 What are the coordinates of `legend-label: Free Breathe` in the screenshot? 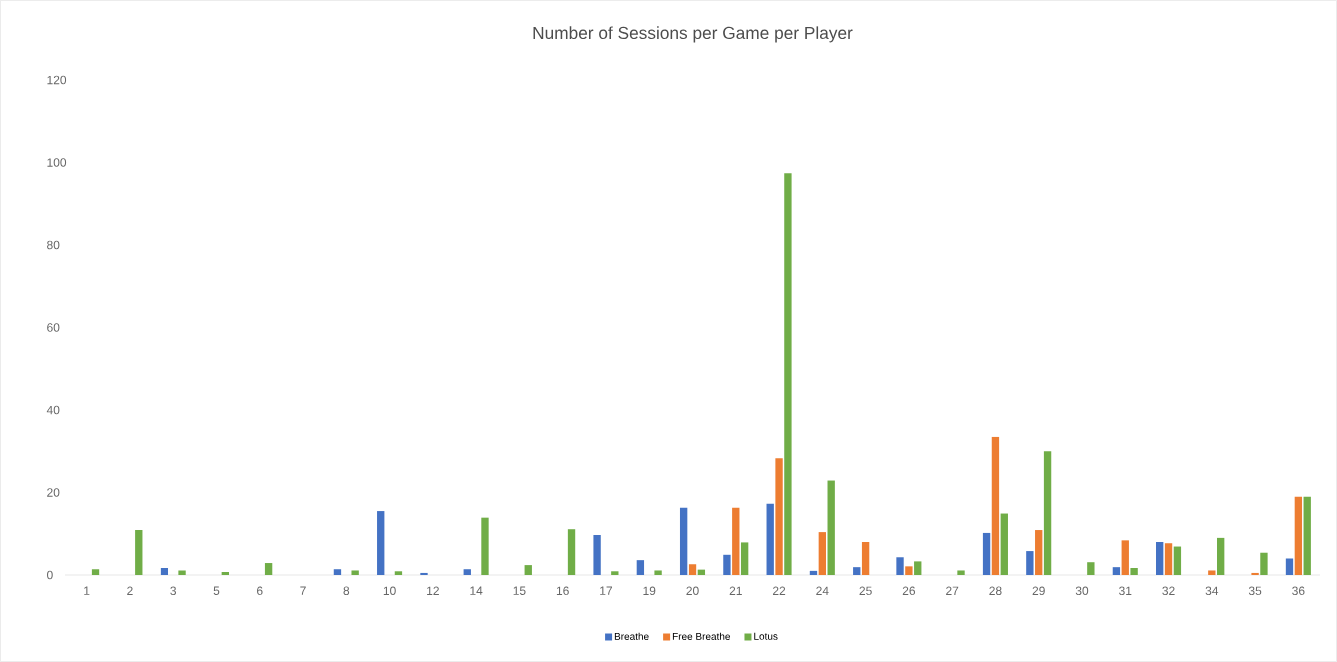 It's located at (701, 636).